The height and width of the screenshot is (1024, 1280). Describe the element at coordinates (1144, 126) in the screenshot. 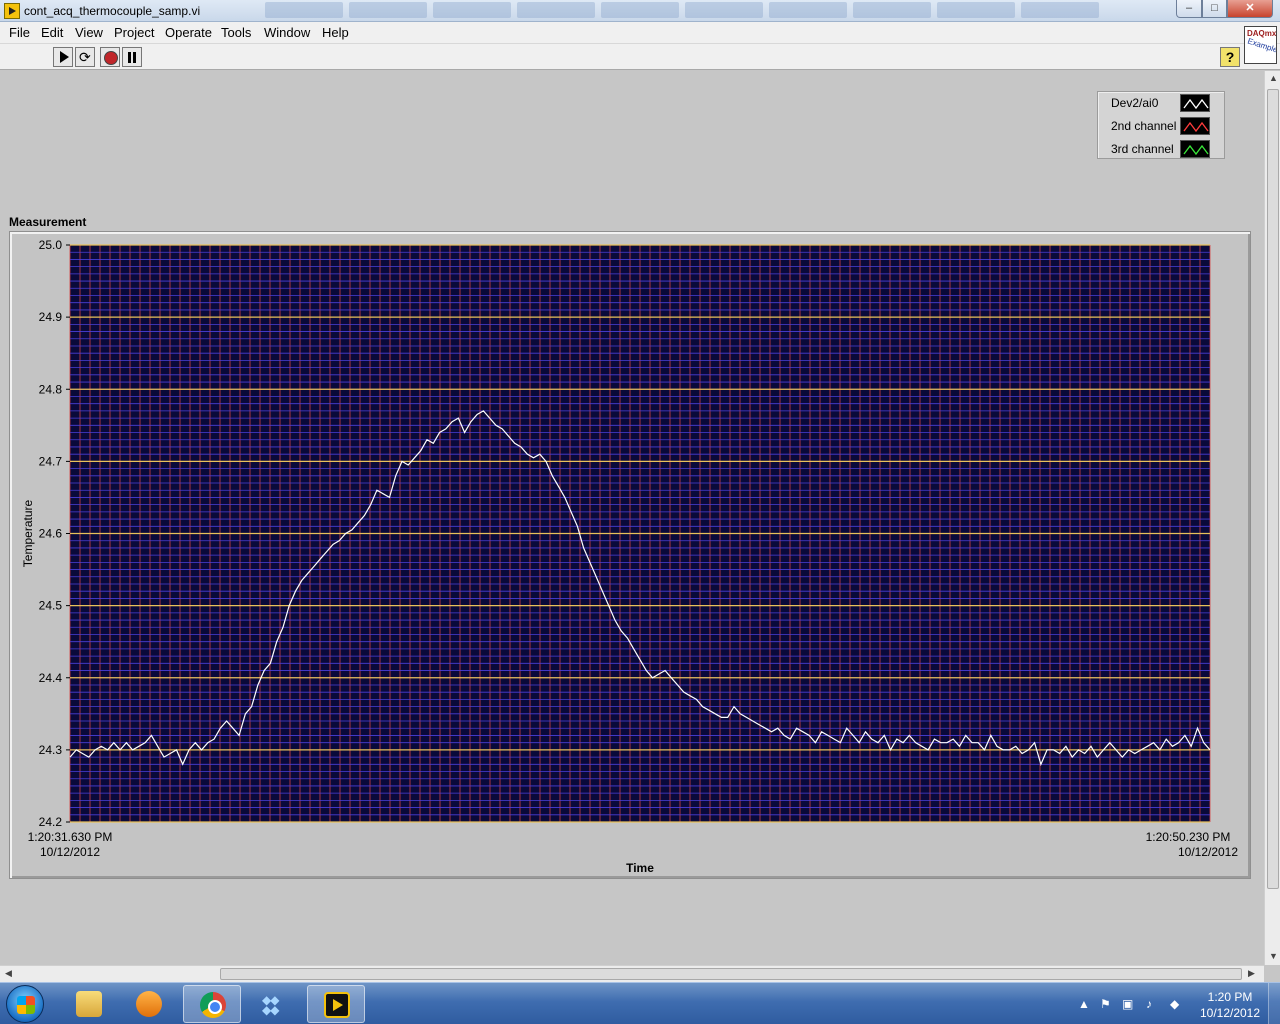

I see `legend-label: 2nd channel` at that location.